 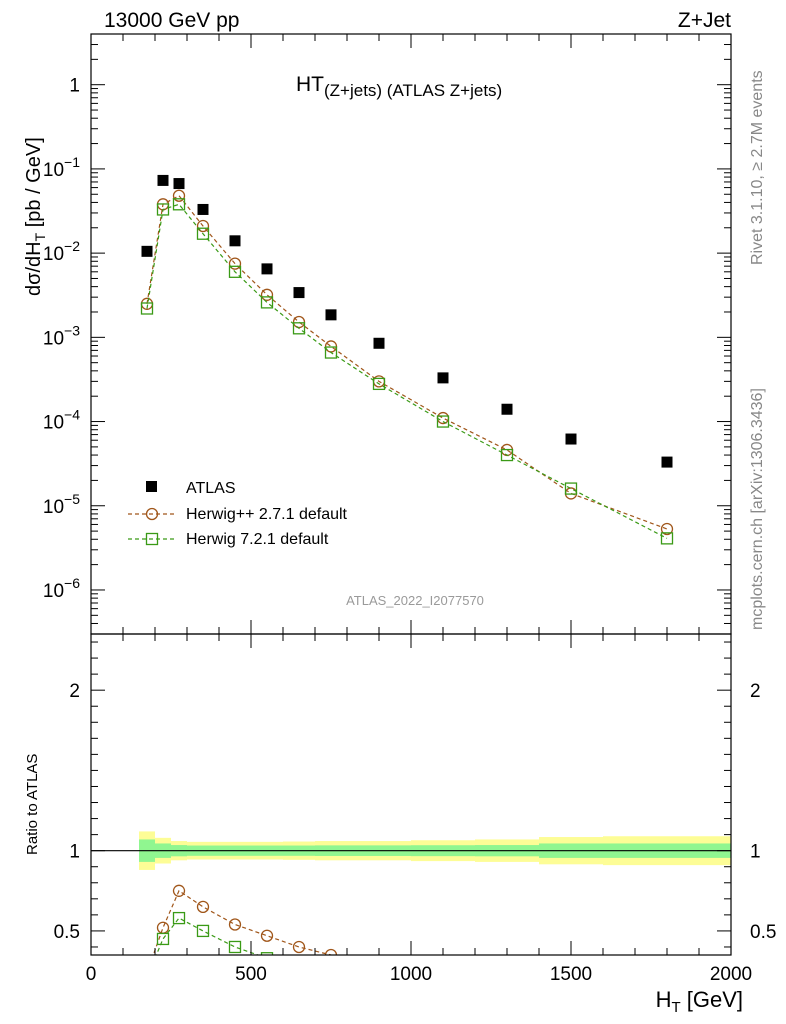 I want to click on xlabel-main: H, so click(x=664, y=999).